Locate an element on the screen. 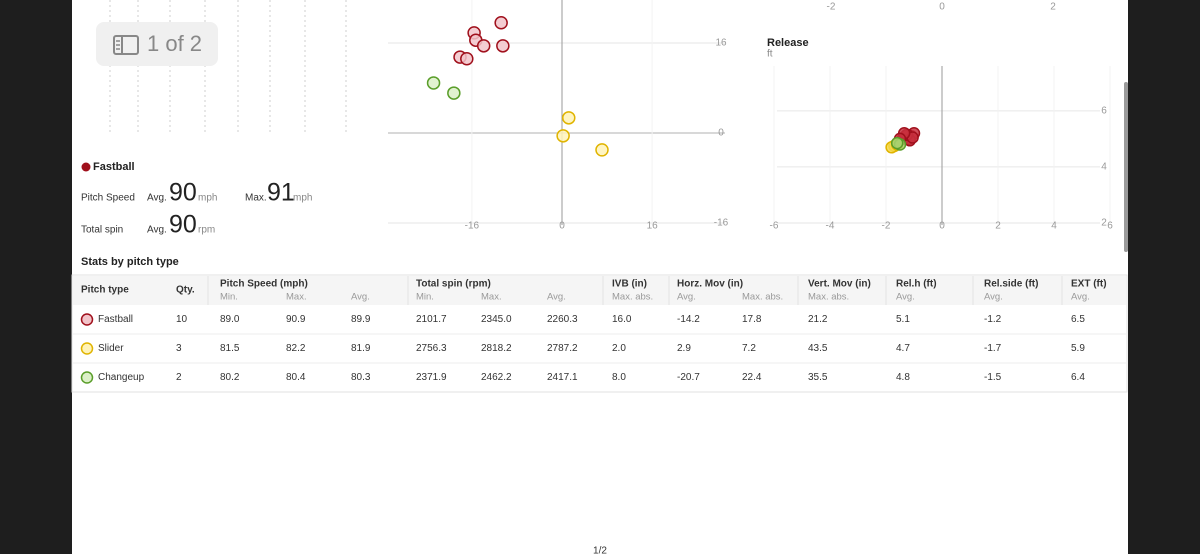 Image resolution: width=1200 pixels, height=554 pixels. table-cell: Fastball is located at coordinates (115, 319).